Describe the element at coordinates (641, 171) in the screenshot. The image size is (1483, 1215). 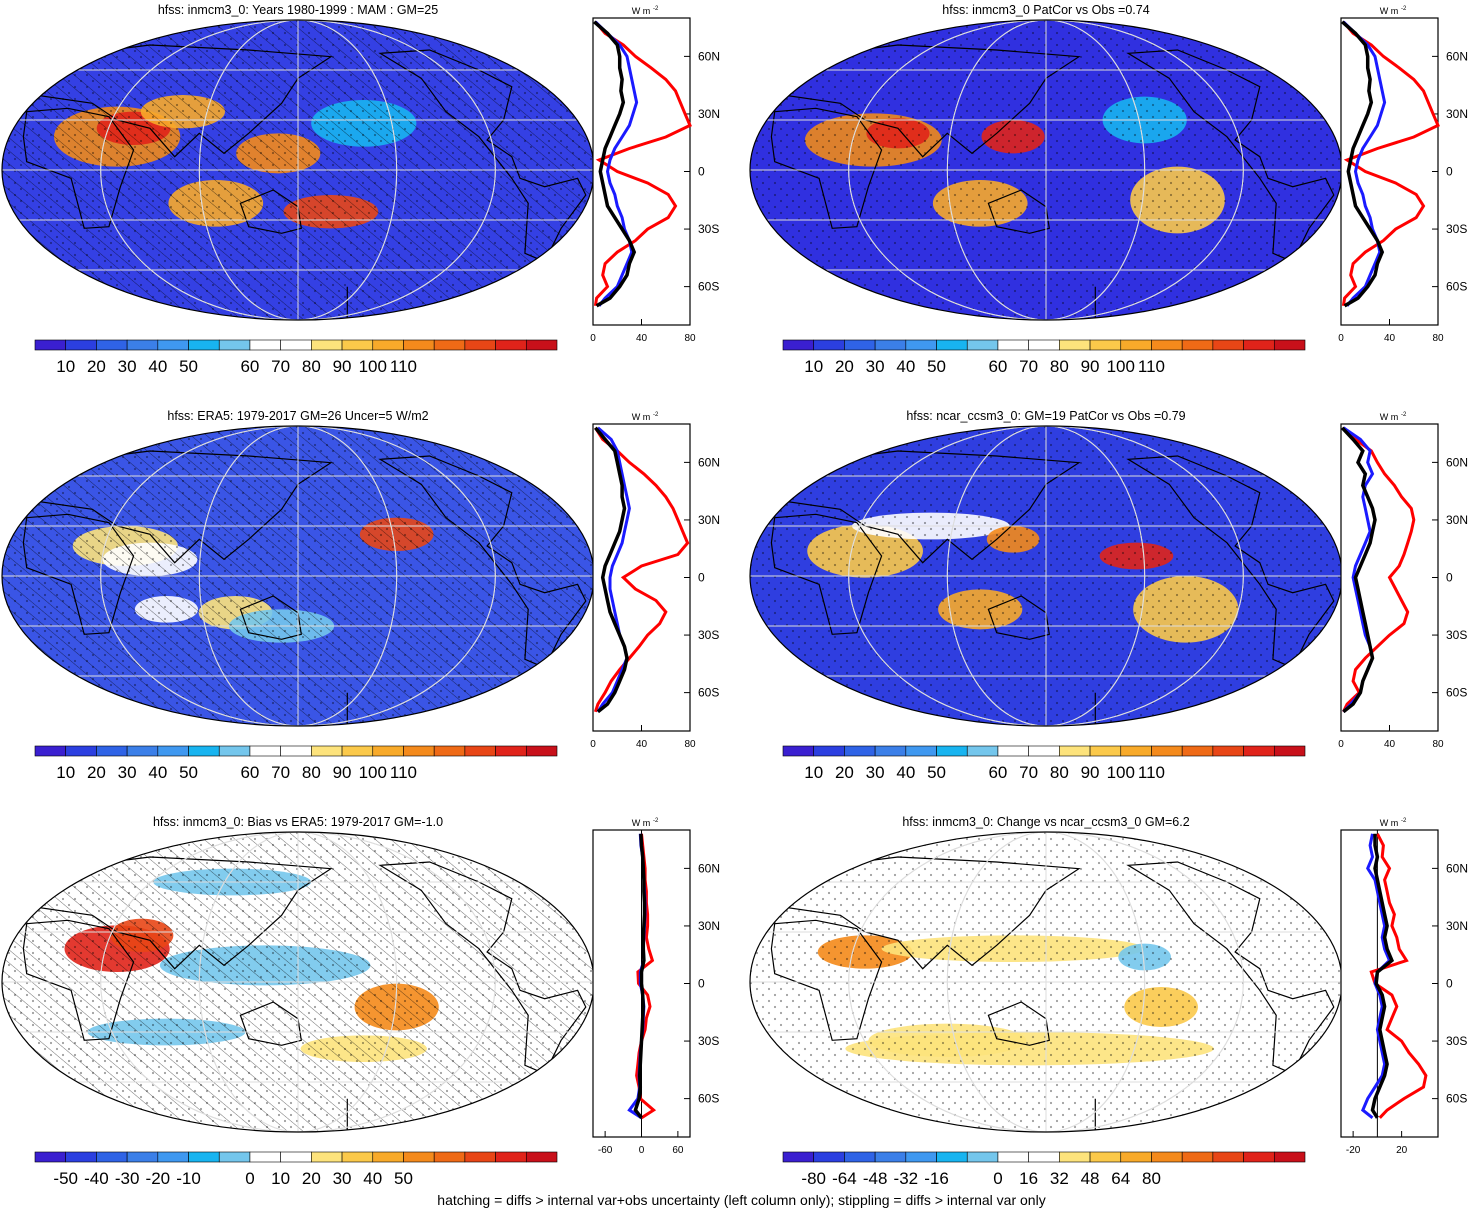
I see `profile-frame` at that location.